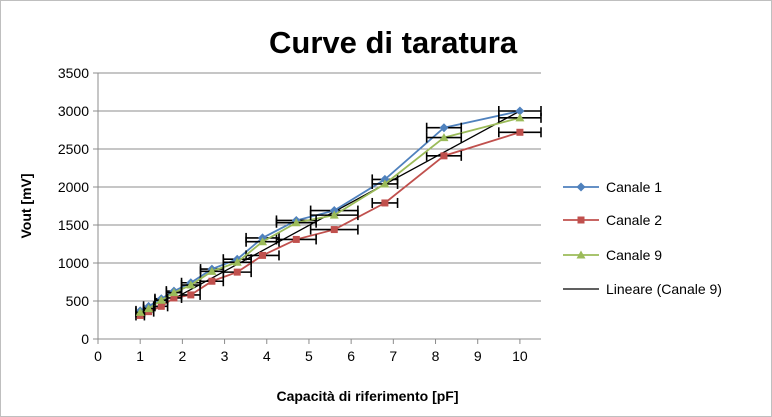 The image size is (772, 417). I want to click on y-tick-label: 2000, so click(73, 187).